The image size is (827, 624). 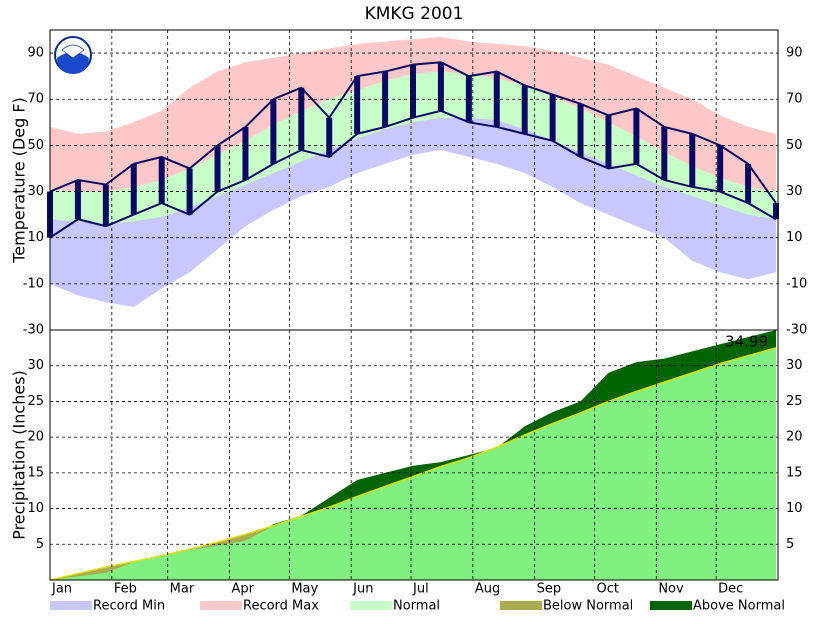 What do you see at coordinates (35, 145) in the screenshot?
I see `y-tick-label: 50` at bounding box center [35, 145].